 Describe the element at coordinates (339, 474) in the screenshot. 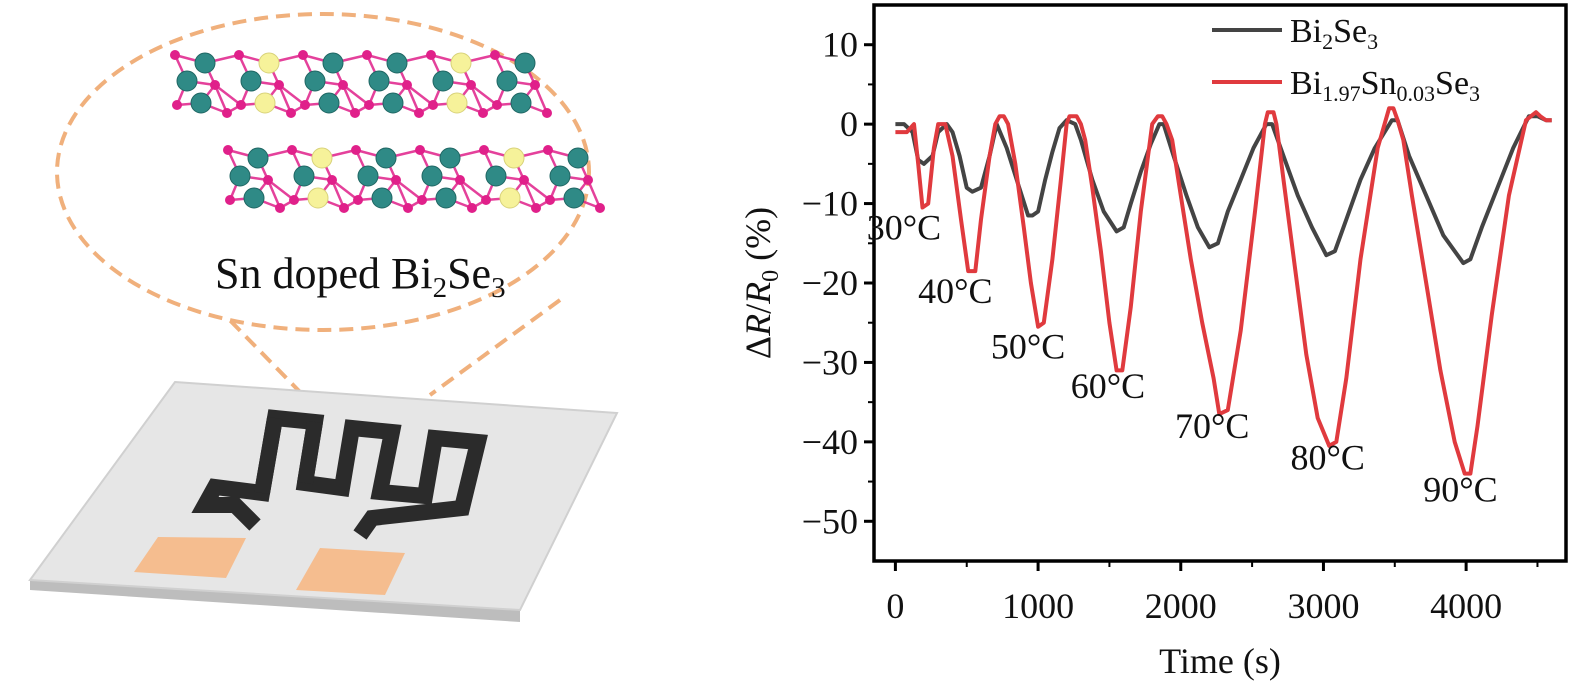

I see `serpentine-electrode` at that location.